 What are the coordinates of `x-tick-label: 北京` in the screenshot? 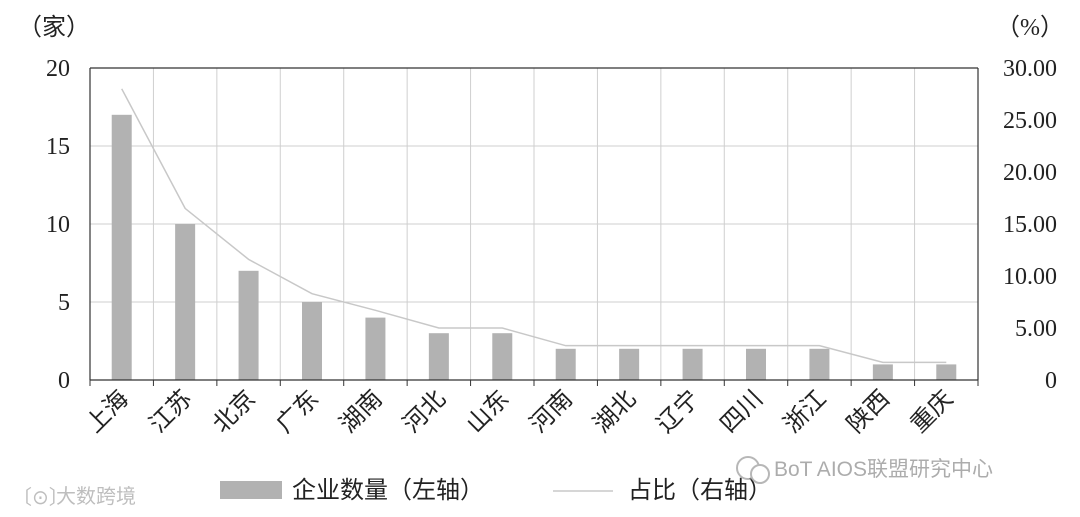 It's located at (234, 411).